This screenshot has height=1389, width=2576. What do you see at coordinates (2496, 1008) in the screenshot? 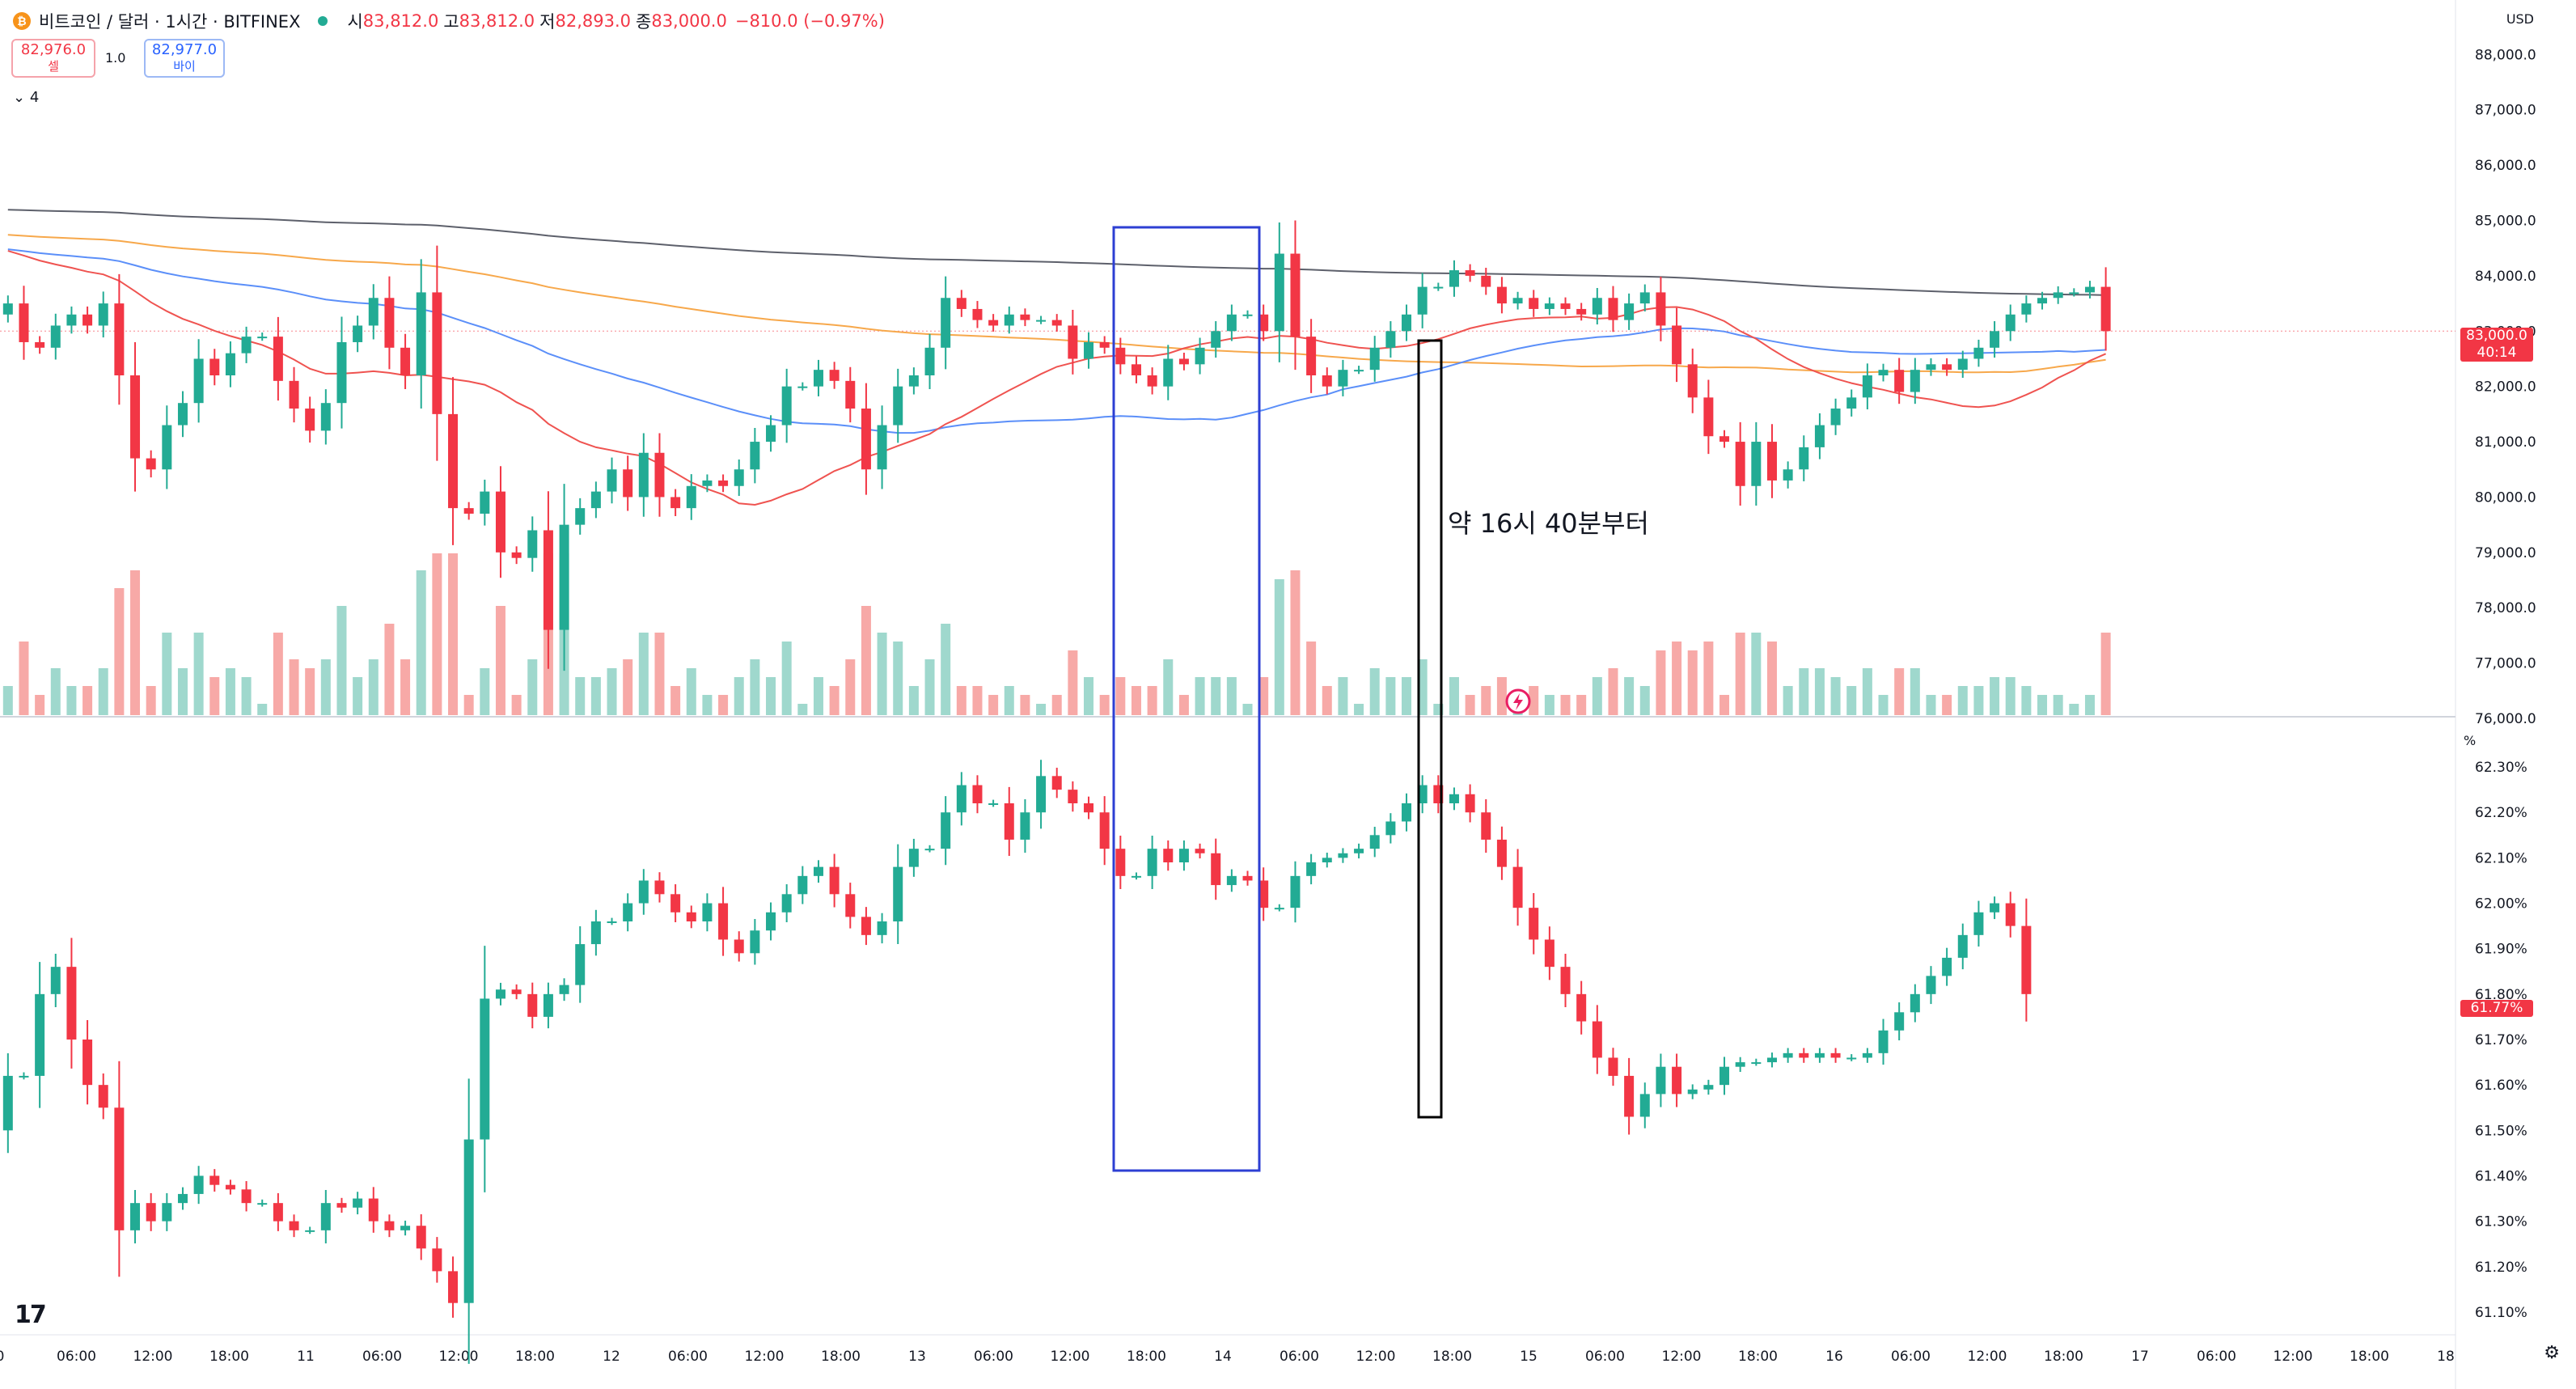
I see `last-dominance-tag: 61.77%` at bounding box center [2496, 1008].